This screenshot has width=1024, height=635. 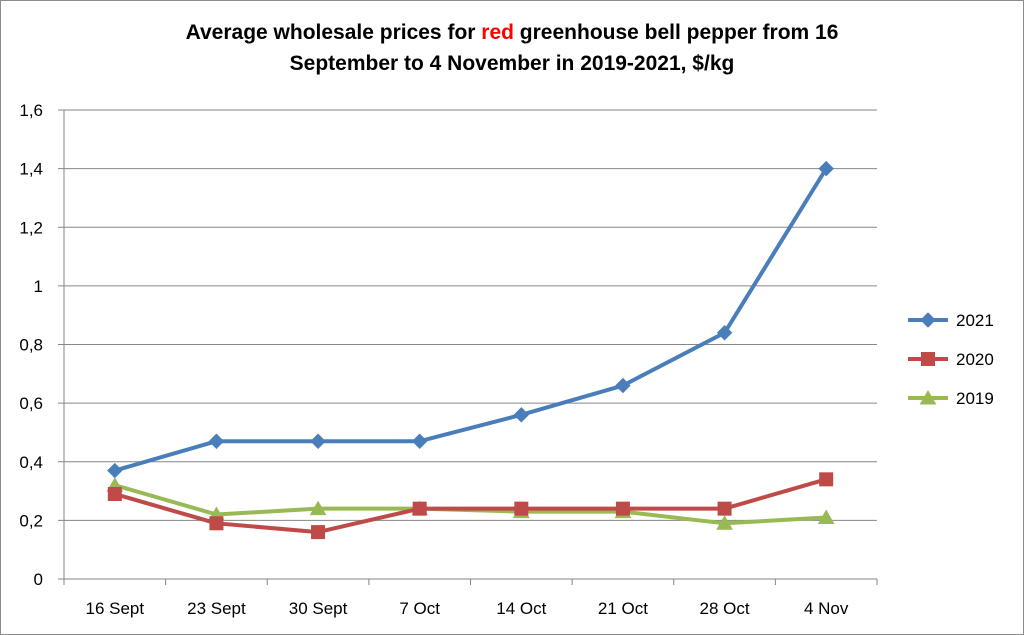 What do you see at coordinates (115, 608) in the screenshot?
I see `x-tick-label: 16 Sept` at bounding box center [115, 608].